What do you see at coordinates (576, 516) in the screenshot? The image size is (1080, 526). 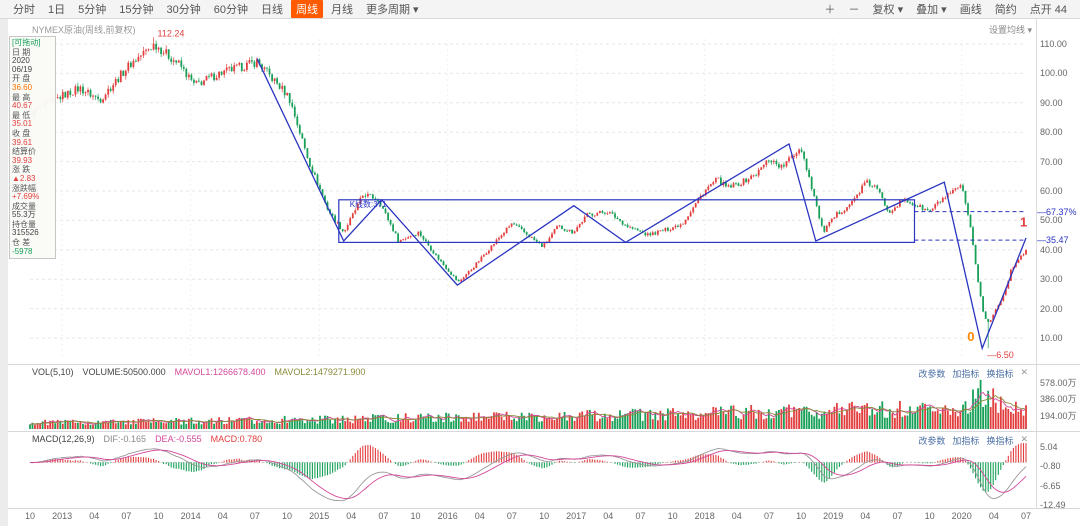 I see `time-axis-label: 2017` at bounding box center [576, 516].